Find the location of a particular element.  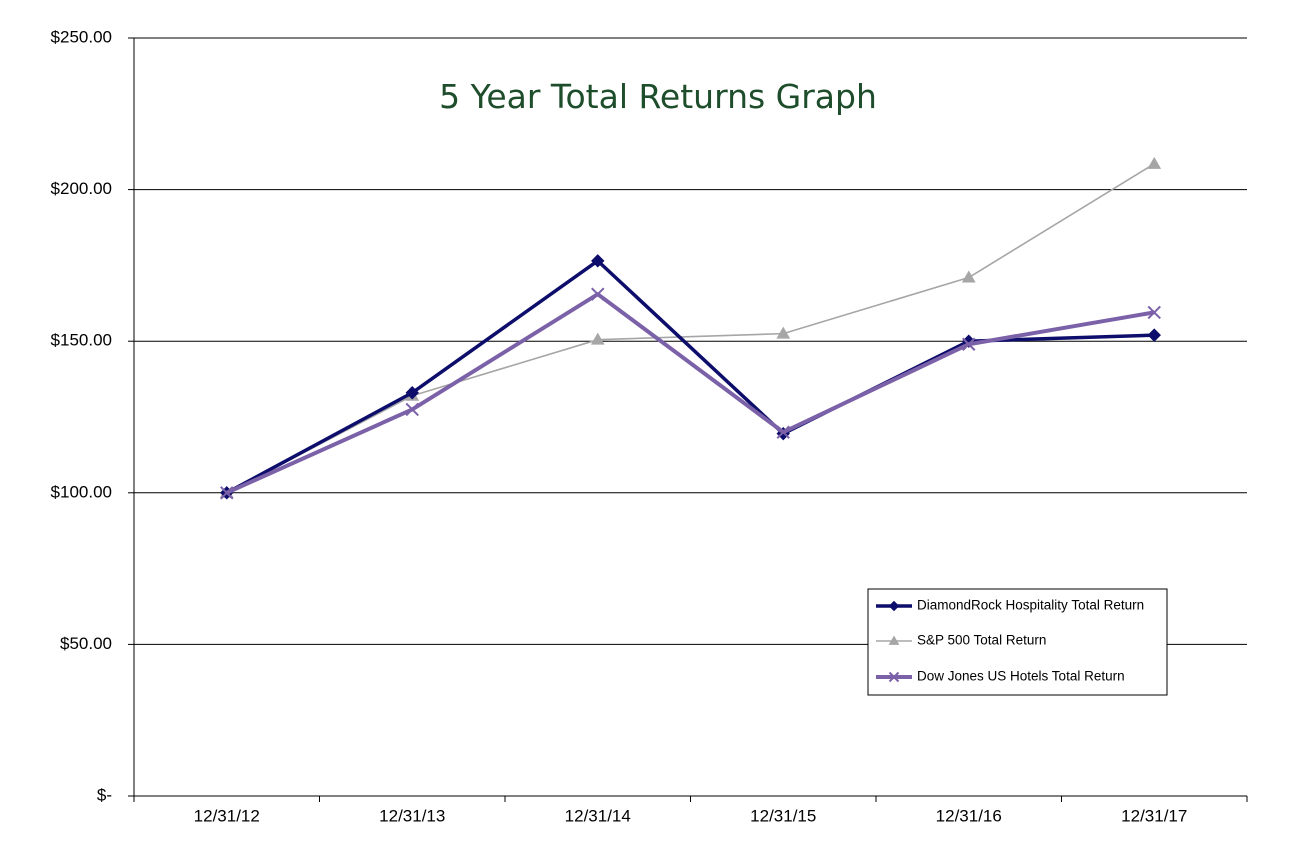

legend-item: S&P 500 Total Return is located at coordinates (961, 640).